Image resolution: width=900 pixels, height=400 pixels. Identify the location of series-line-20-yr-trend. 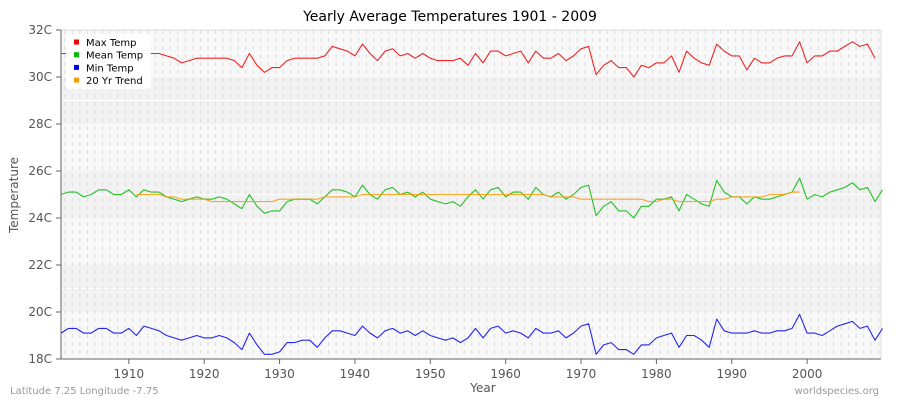
(468, 197).